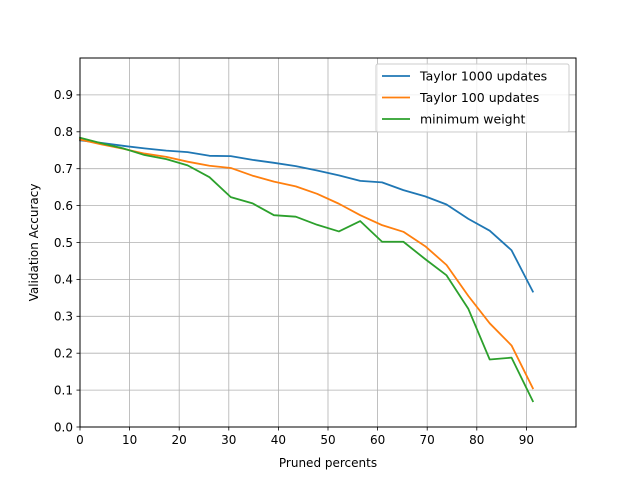  I want to click on y-tick-label: 0.2, so click(63, 354).